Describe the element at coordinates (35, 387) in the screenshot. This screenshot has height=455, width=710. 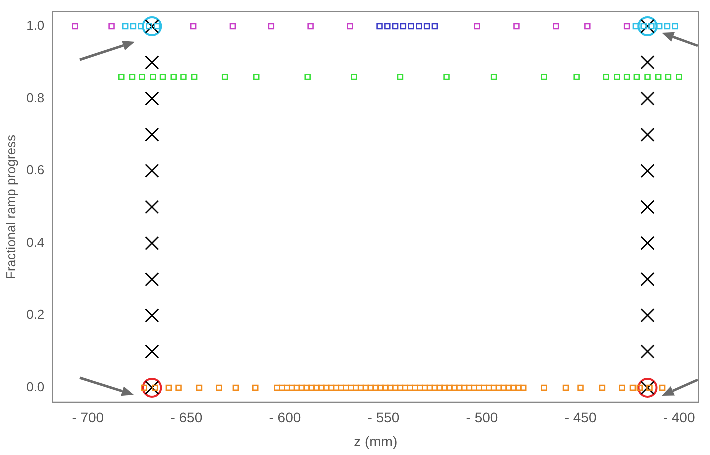
I see `y-tick-label: 0.0` at that location.